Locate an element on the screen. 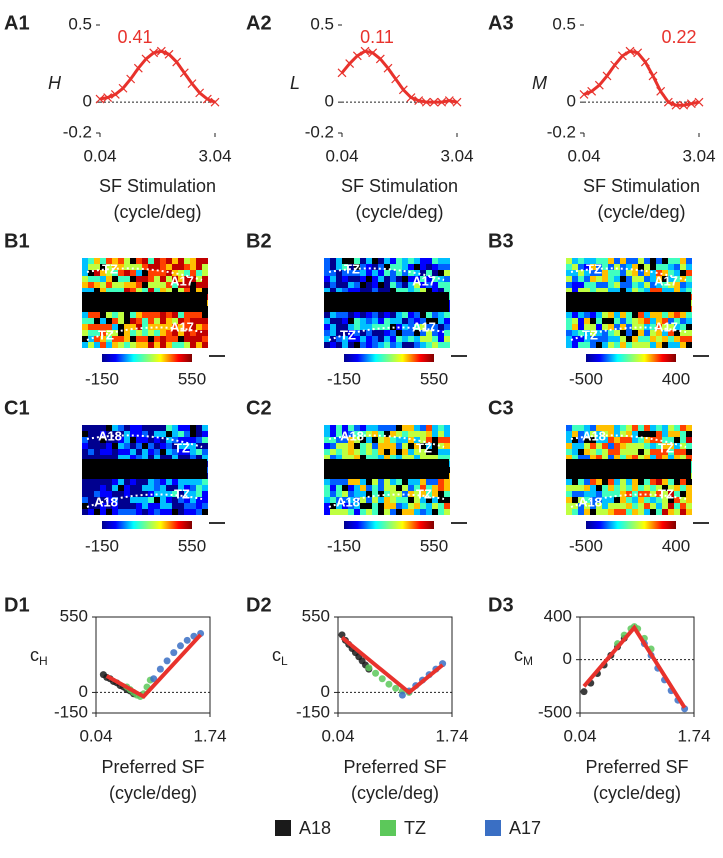 This screenshot has height=858, width=723. scatter-point is located at coordinates (376, 673).